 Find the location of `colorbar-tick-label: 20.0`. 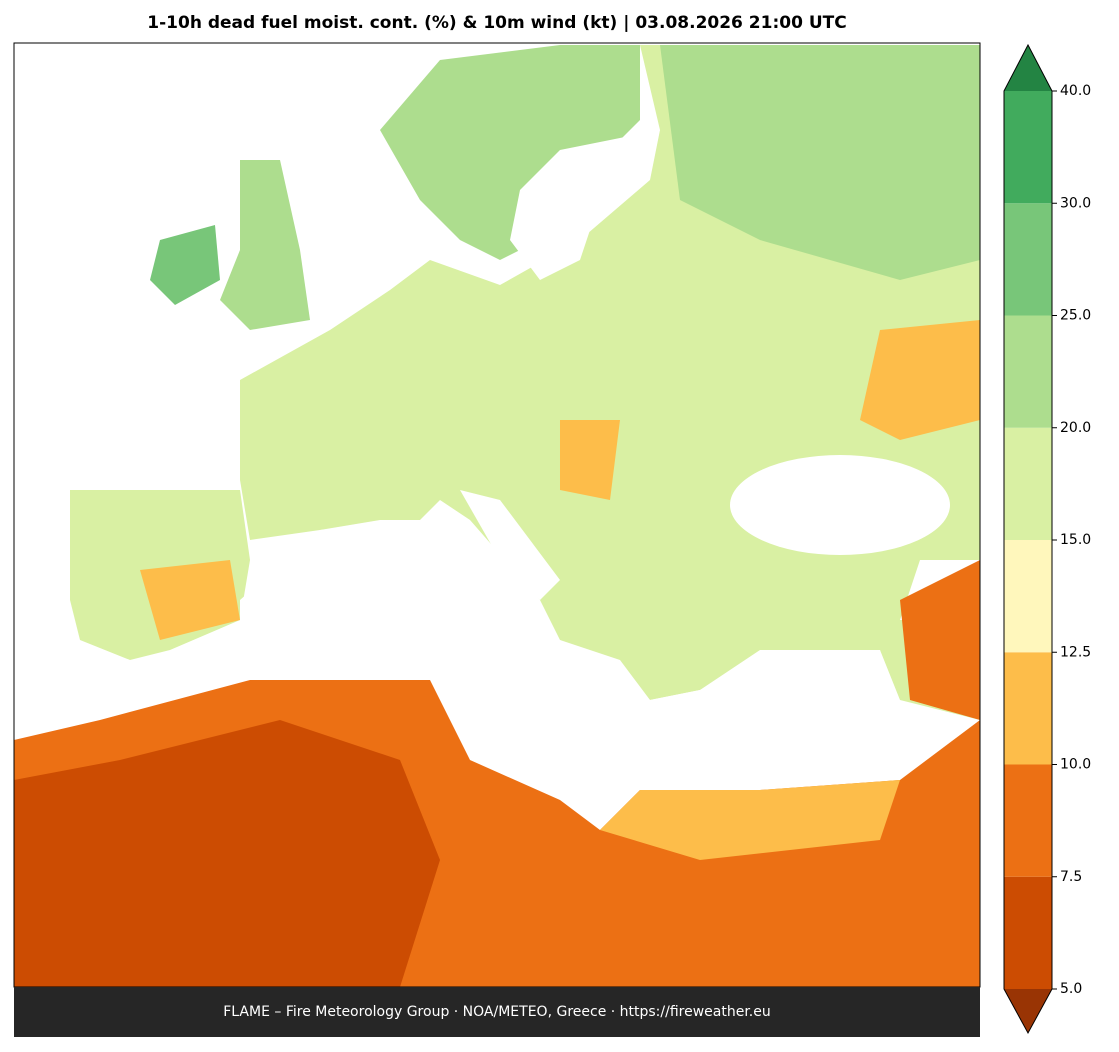

colorbar-tick-label: 20.0 is located at coordinates (1075, 428).